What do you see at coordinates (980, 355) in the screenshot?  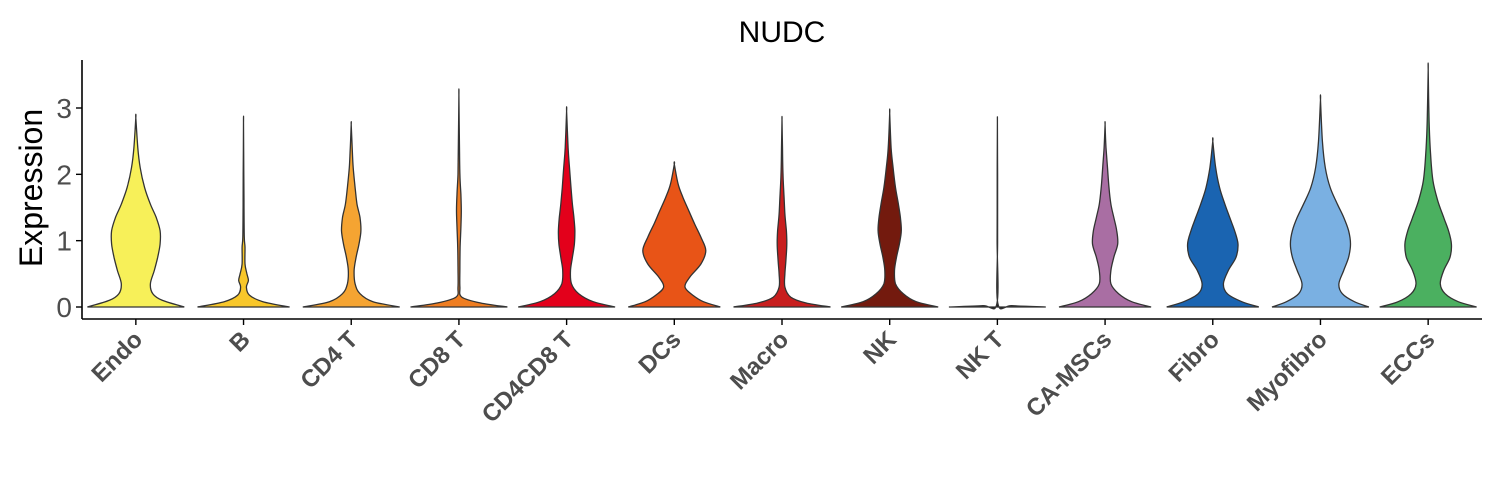 I see `x-tick-label: NK T` at bounding box center [980, 355].